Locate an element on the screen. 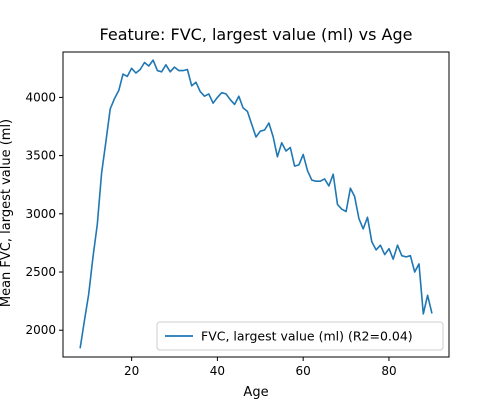 The image size is (500, 400). x-tick-label: 80 is located at coordinates (388, 371).